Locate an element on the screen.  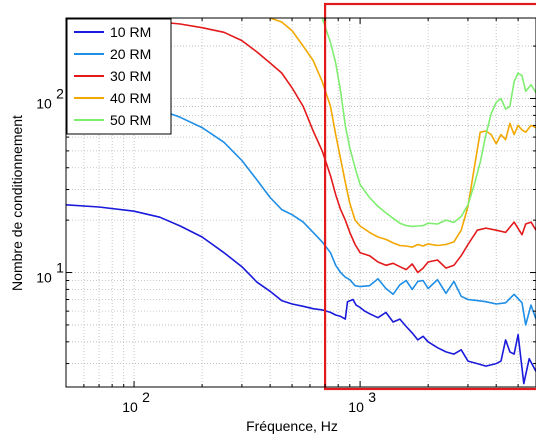
legend: 10 RM 20 RM 30 RM 40 RM 50 RM is located at coordinates (119, 76).